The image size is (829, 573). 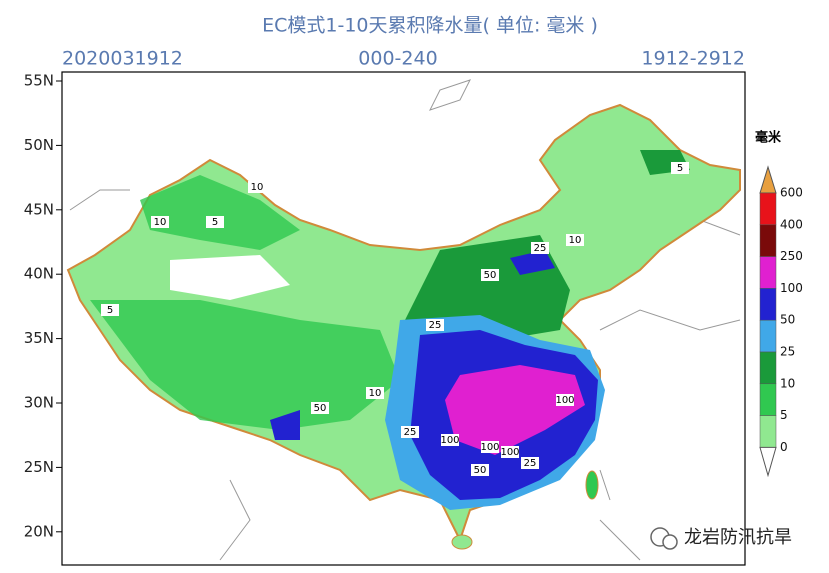 What do you see at coordinates (532, 262) in the screenshot?
I see `rain-north-blob` at bounding box center [532, 262].